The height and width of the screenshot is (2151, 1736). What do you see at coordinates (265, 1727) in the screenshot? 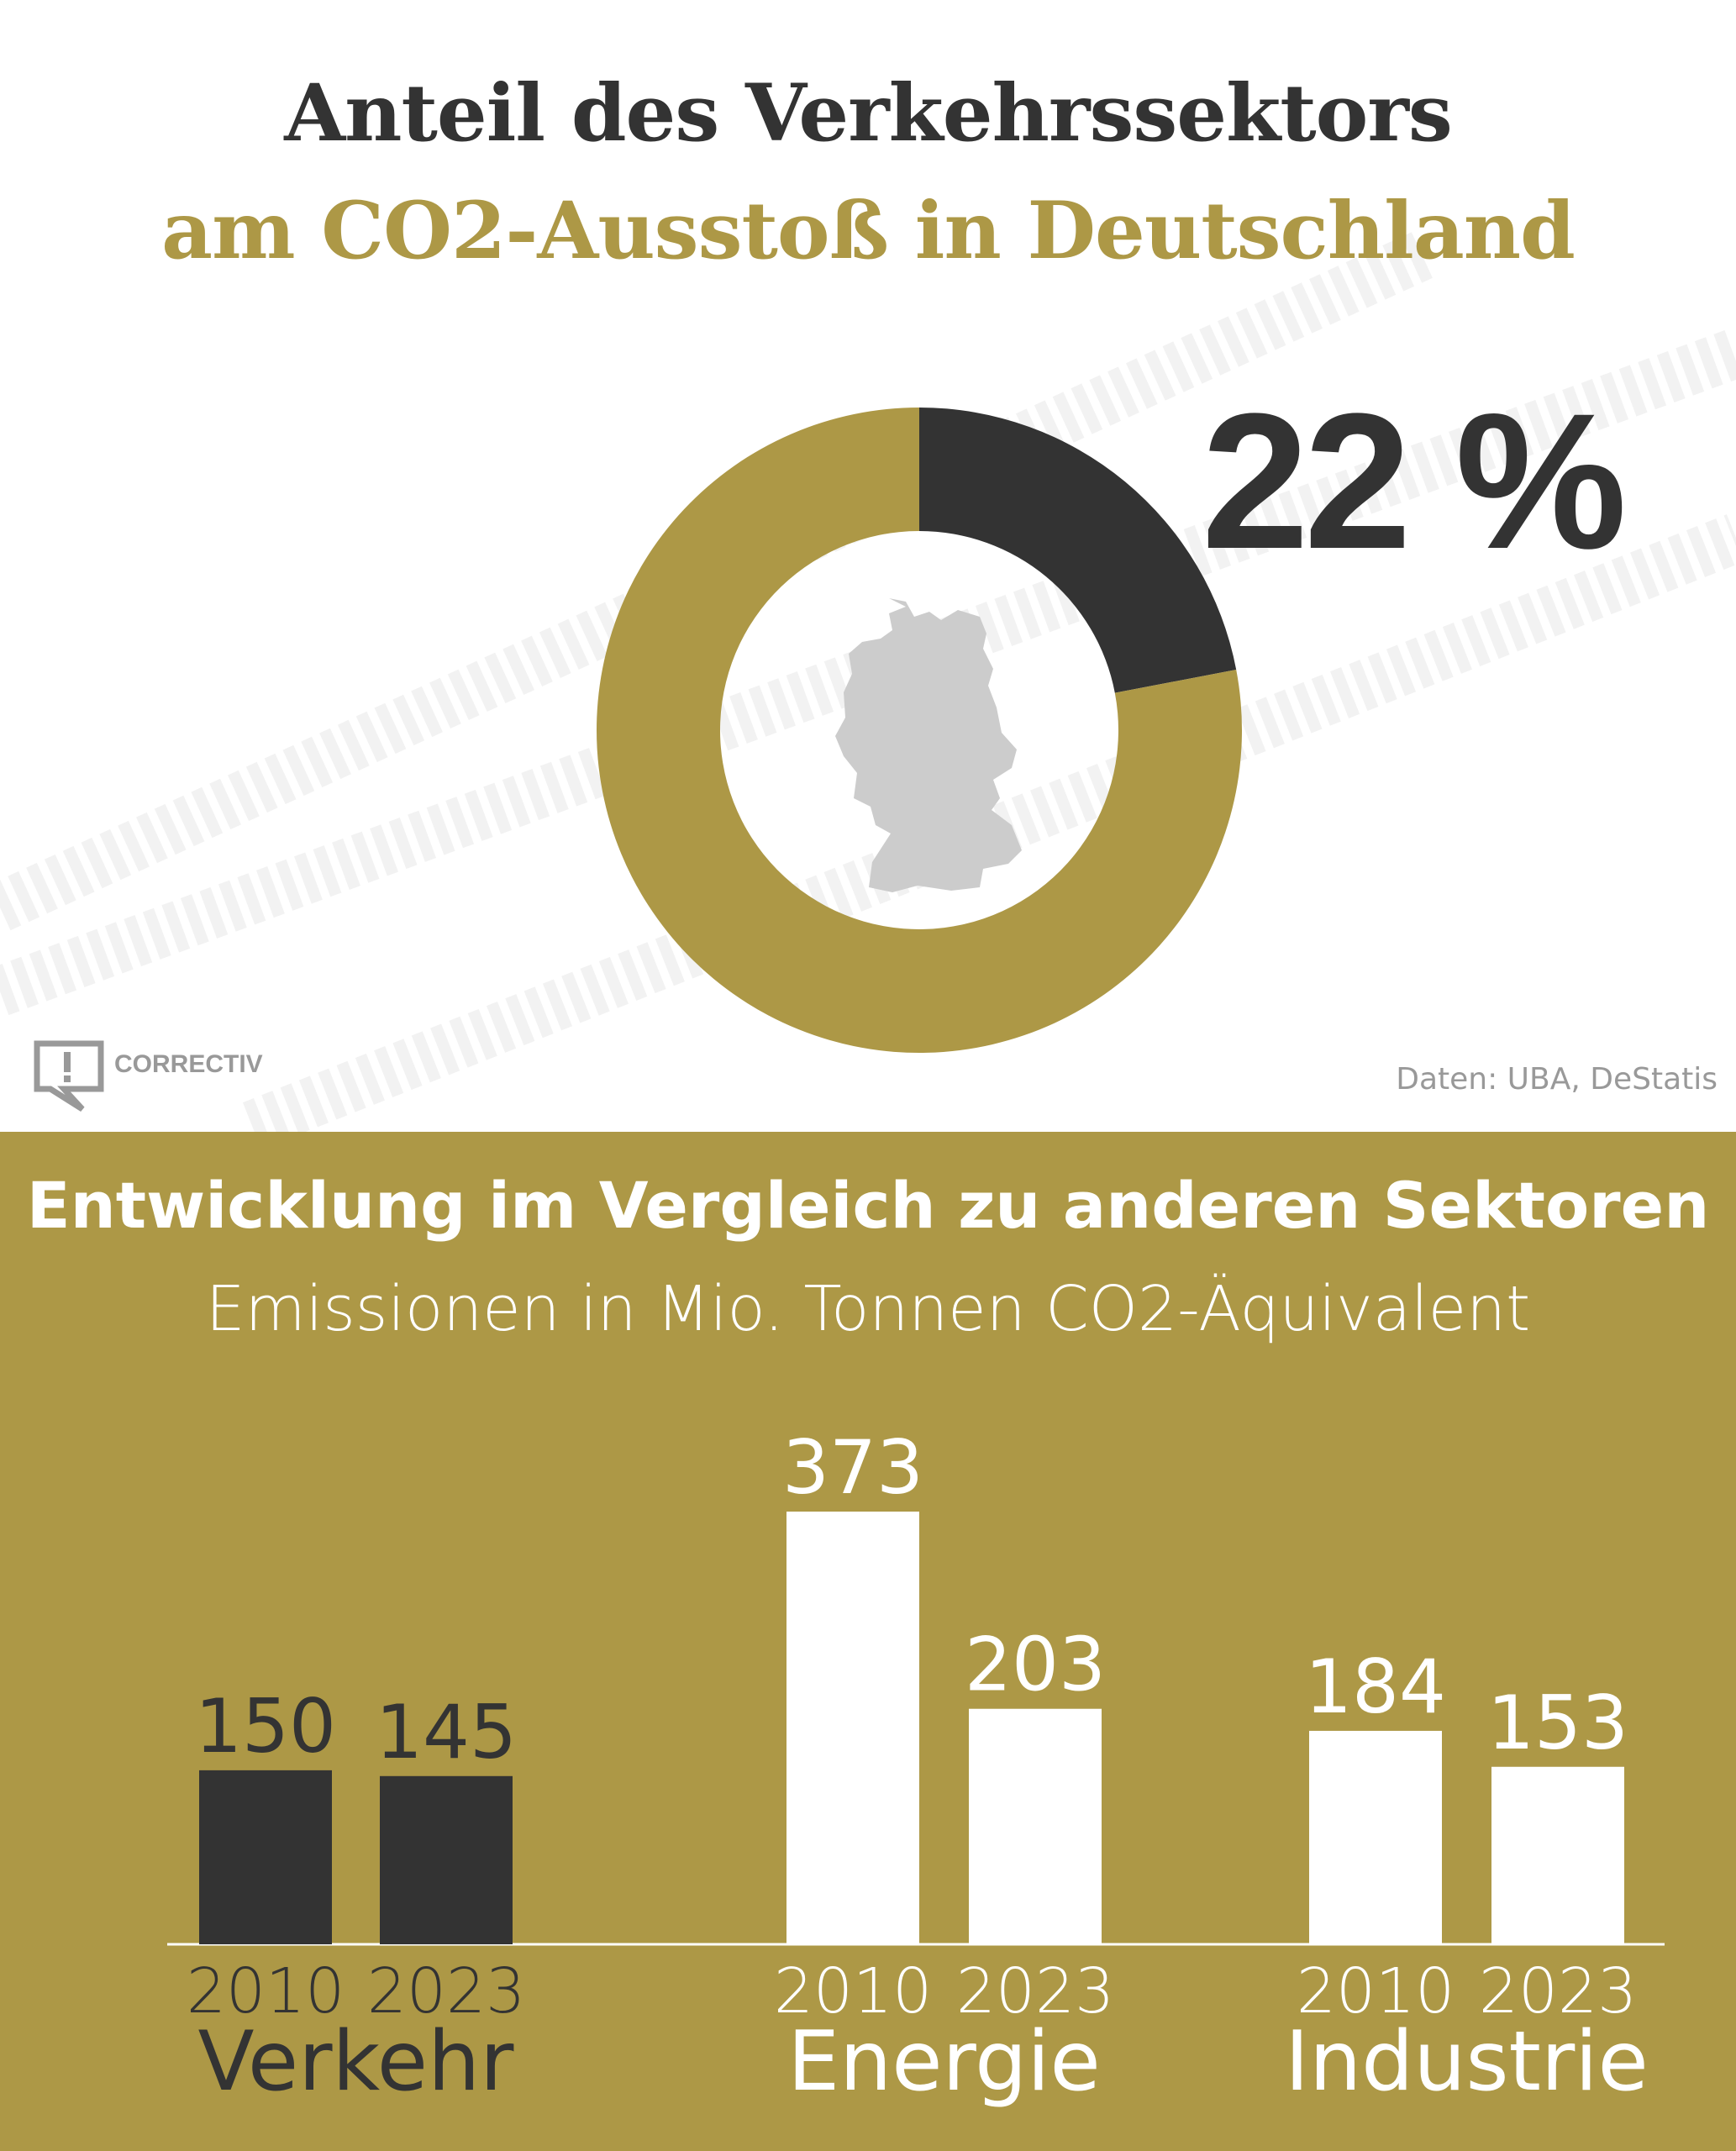
I see `data-label: 150` at bounding box center [265, 1727].